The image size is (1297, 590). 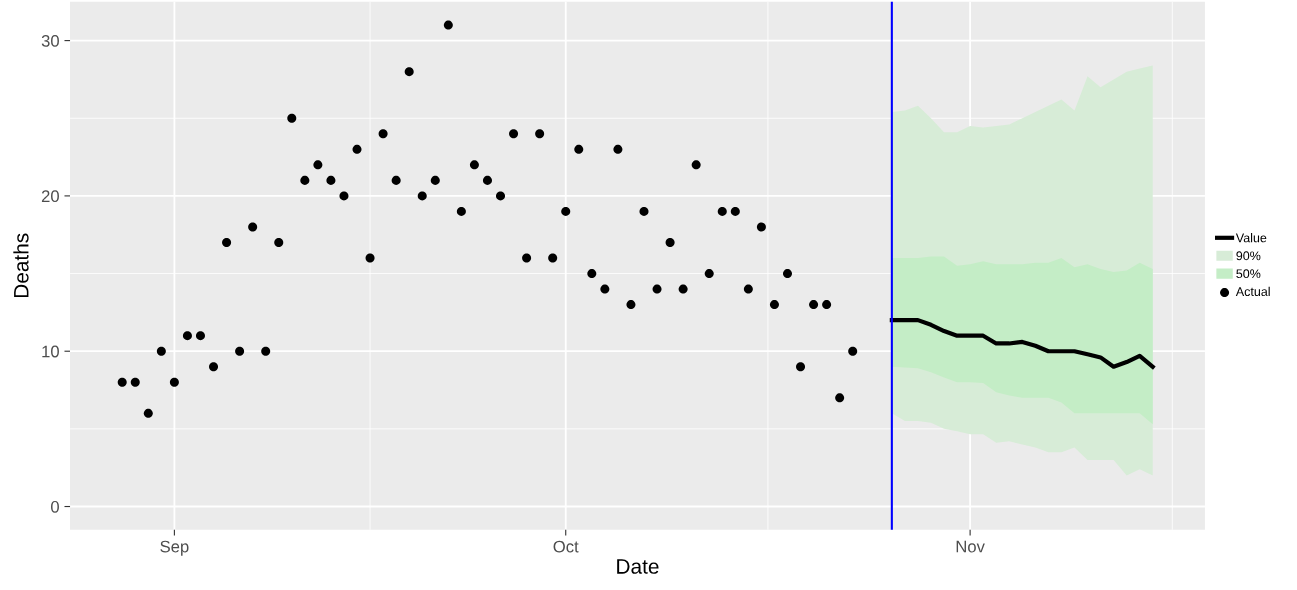 What do you see at coordinates (970, 546) in the screenshot?
I see `x-tick-label: Nov` at bounding box center [970, 546].